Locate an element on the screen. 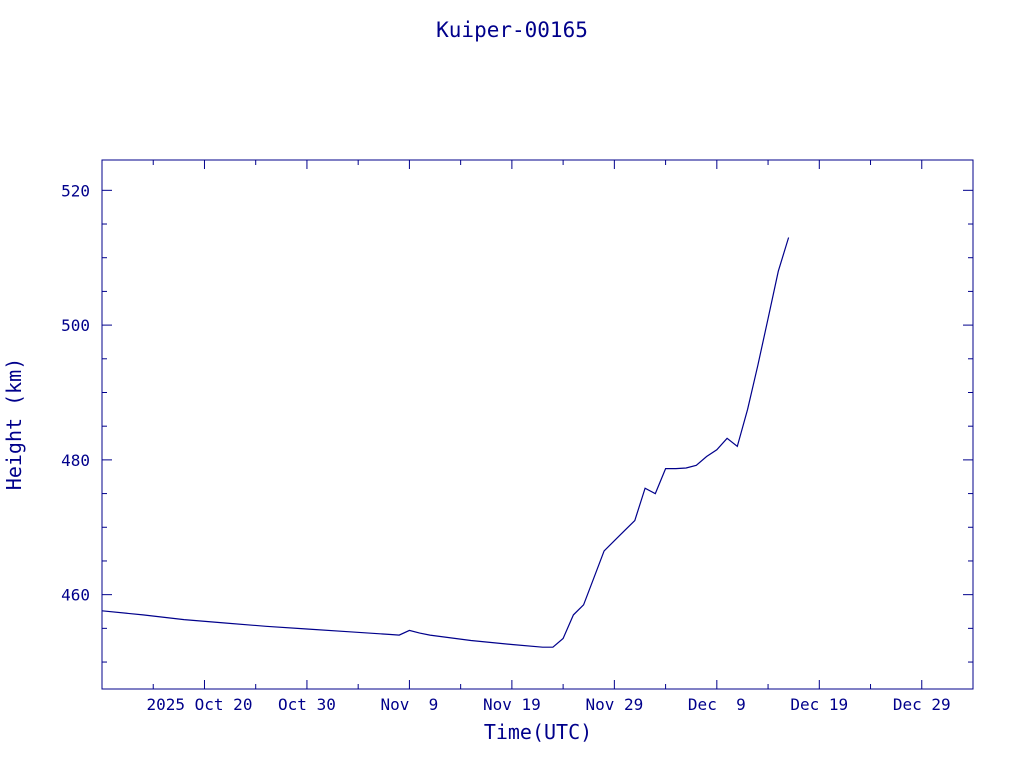  chart-title: Kuiper-00165 is located at coordinates (512, 30).